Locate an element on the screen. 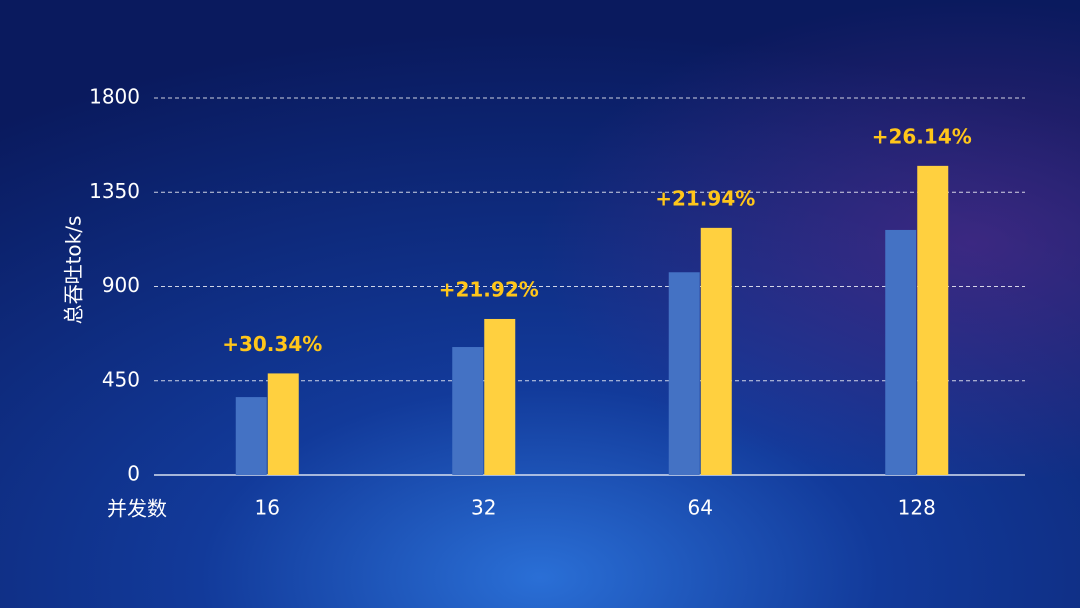 This screenshot has width=1080, height=608. y-tick-label: 1350 is located at coordinates (114, 191).